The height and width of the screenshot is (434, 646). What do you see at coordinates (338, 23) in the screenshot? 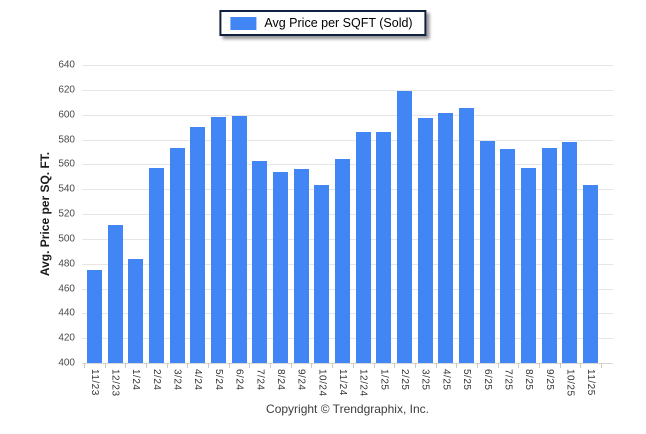
I see `legend-label: Avg Price per SQFT (Sold)` at bounding box center [338, 23].